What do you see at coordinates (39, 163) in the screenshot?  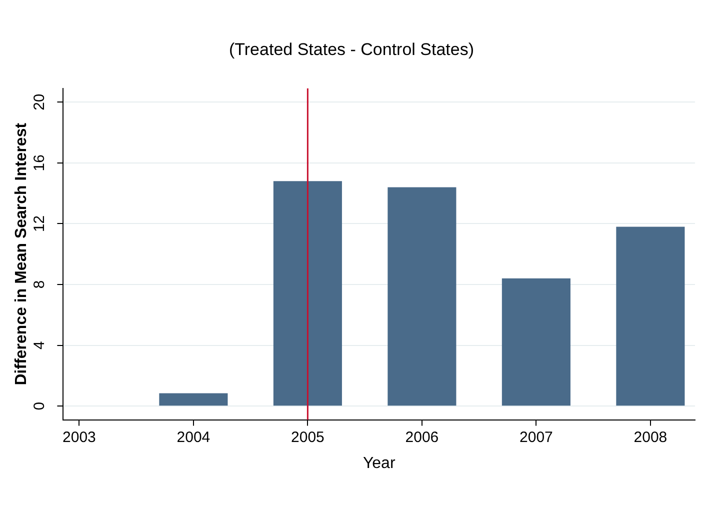 I see `y-tick-label: 16` at bounding box center [39, 163].